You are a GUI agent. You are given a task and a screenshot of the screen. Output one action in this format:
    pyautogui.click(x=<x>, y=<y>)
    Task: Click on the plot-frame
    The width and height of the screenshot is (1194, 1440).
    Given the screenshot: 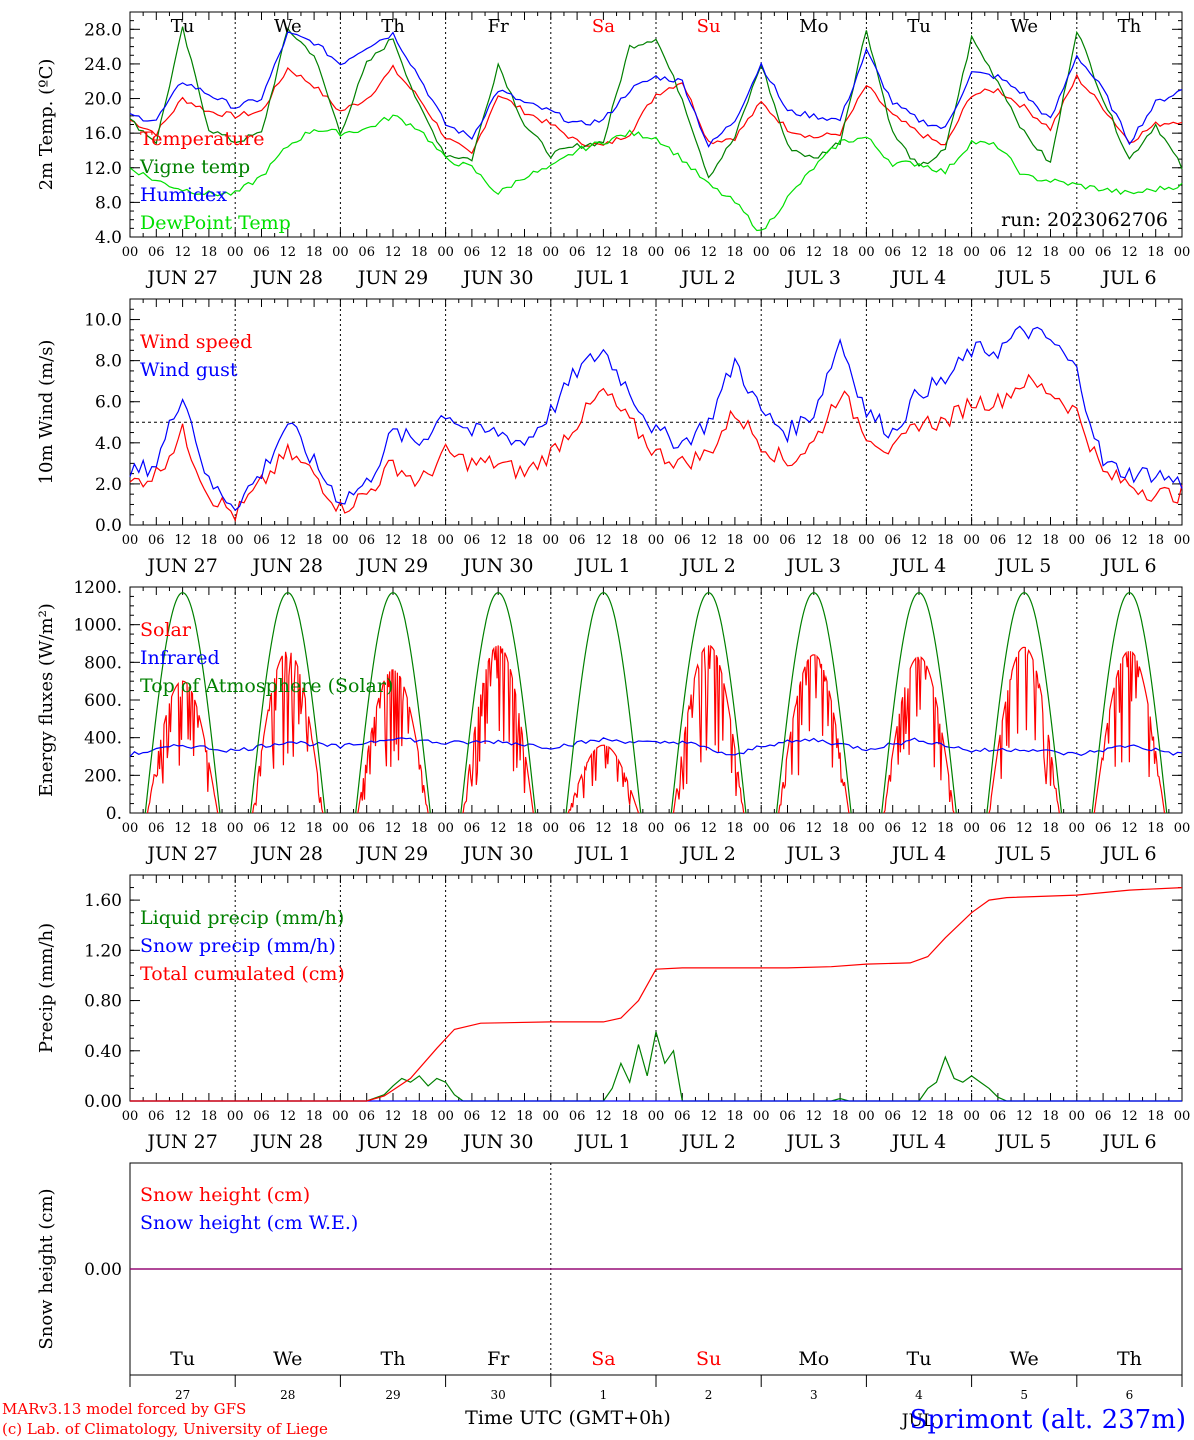 What is the action you would take?
    pyautogui.click(x=656, y=412)
    